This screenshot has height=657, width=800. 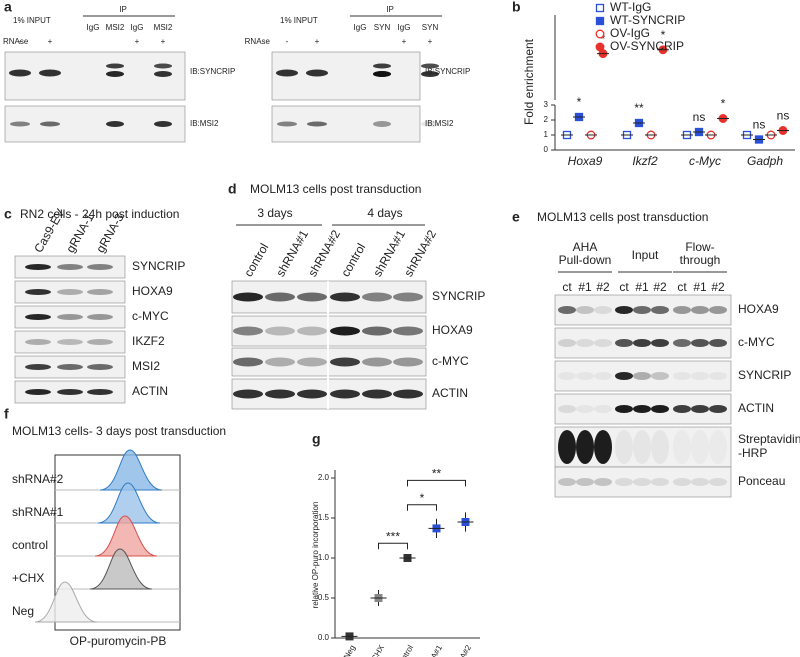 I want to click on lane-label: #1, so click(x=700, y=287).